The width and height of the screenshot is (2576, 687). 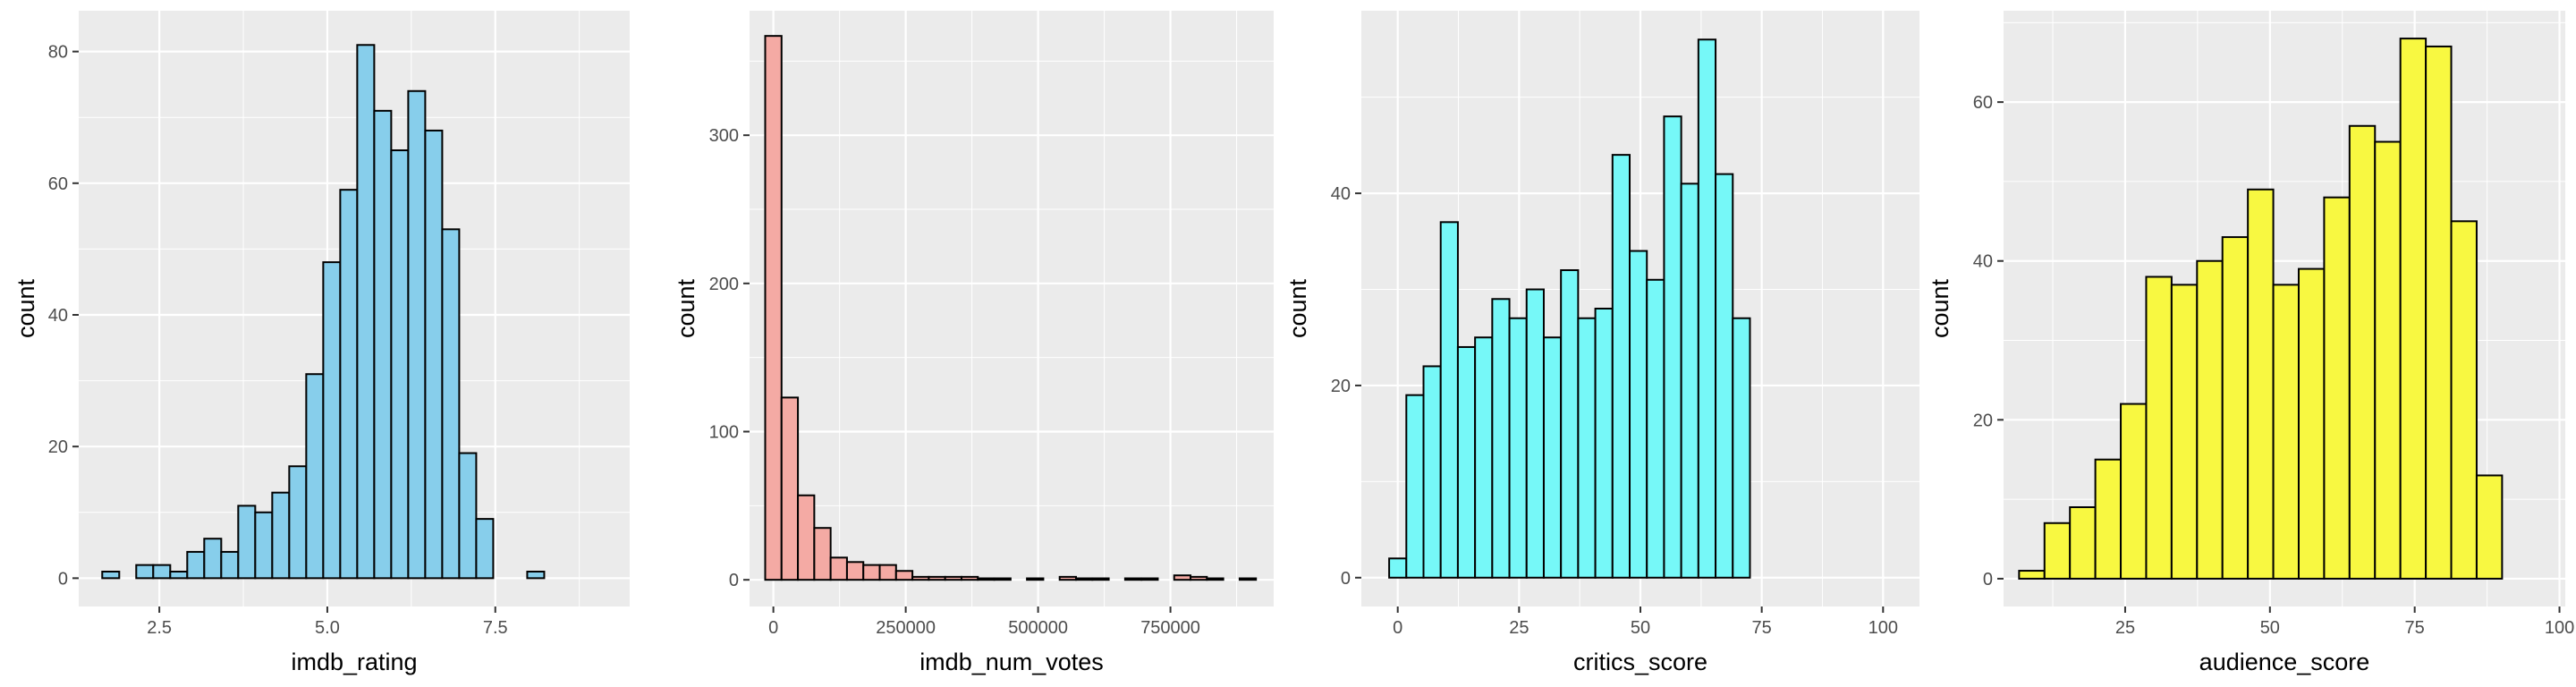 I want to click on y-tick-label: 40, so click(x=1341, y=194).